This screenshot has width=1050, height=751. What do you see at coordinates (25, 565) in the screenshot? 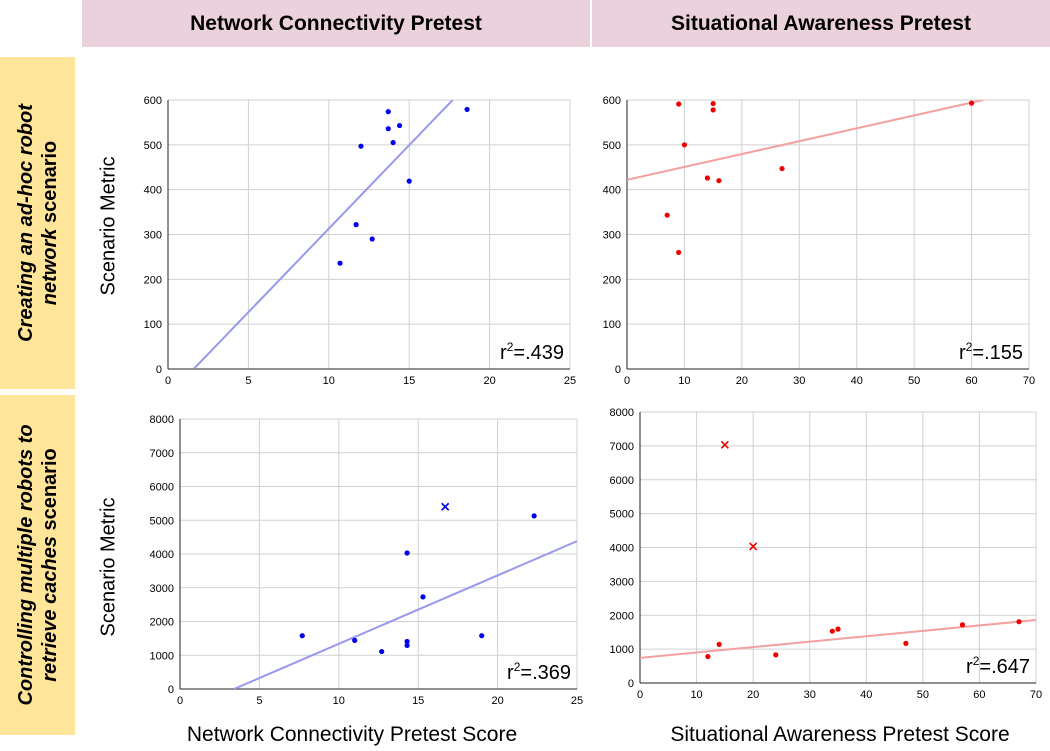
I see `row-label-line1: Controlling multiple robots to` at bounding box center [25, 565].